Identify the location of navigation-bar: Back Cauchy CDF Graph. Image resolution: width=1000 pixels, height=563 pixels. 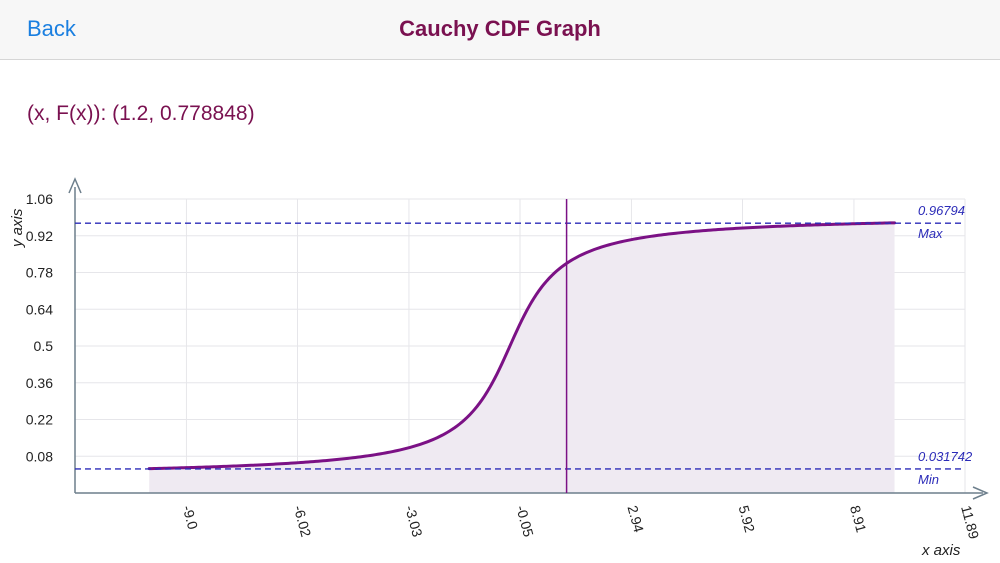
(500, 30).